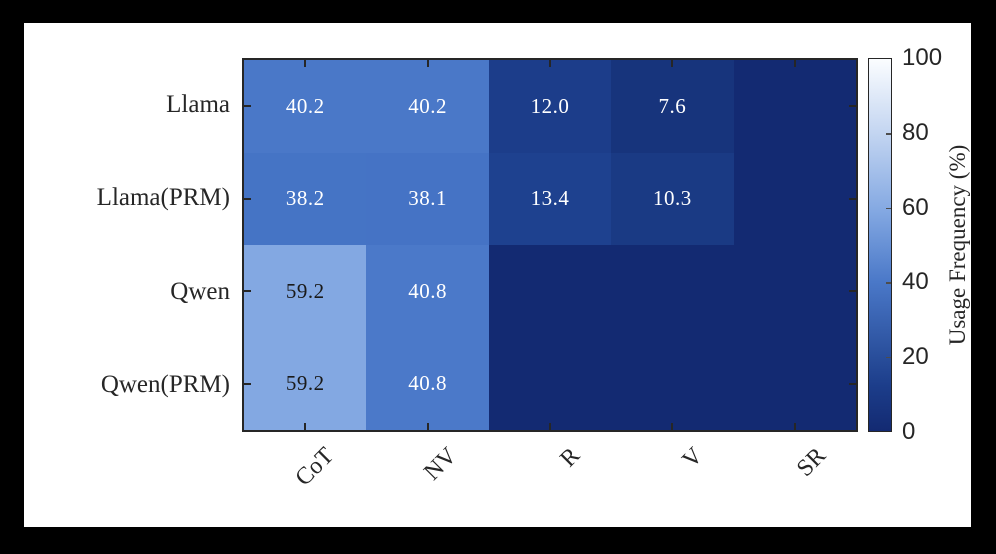 The width and height of the screenshot is (996, 554). What do you see at coordinates (163, 198) in the screenshot?
I see `y-axis-label: Llama(PRM)` at bounding box center [163, 198].